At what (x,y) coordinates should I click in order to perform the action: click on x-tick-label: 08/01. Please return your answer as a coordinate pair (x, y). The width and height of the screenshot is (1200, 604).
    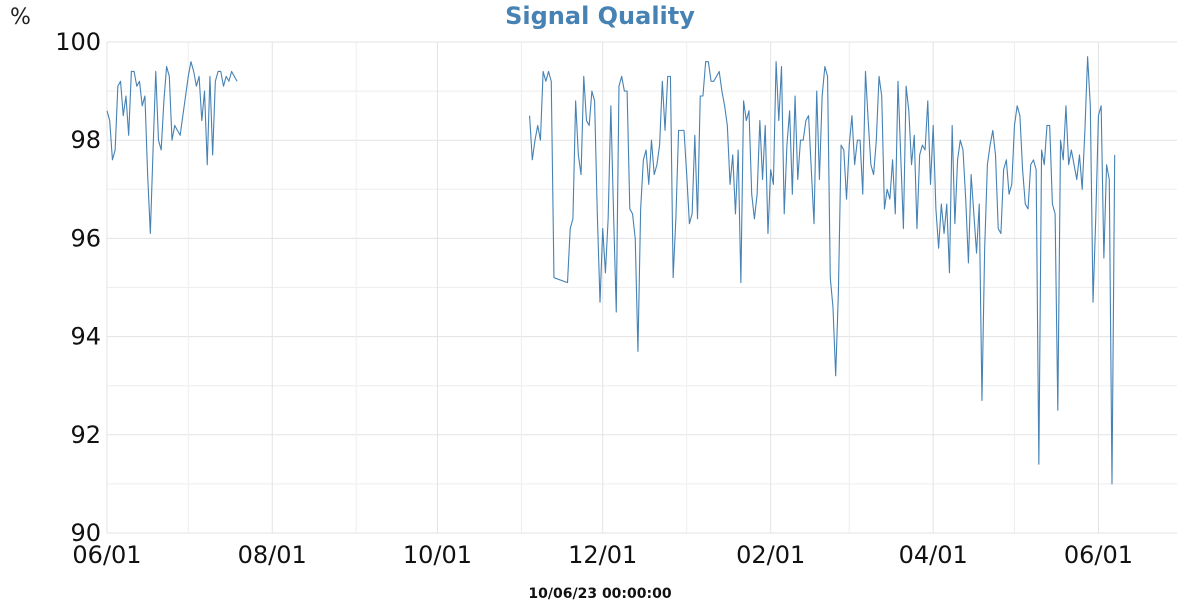
    Looking at the image, I should click on (272, 555).